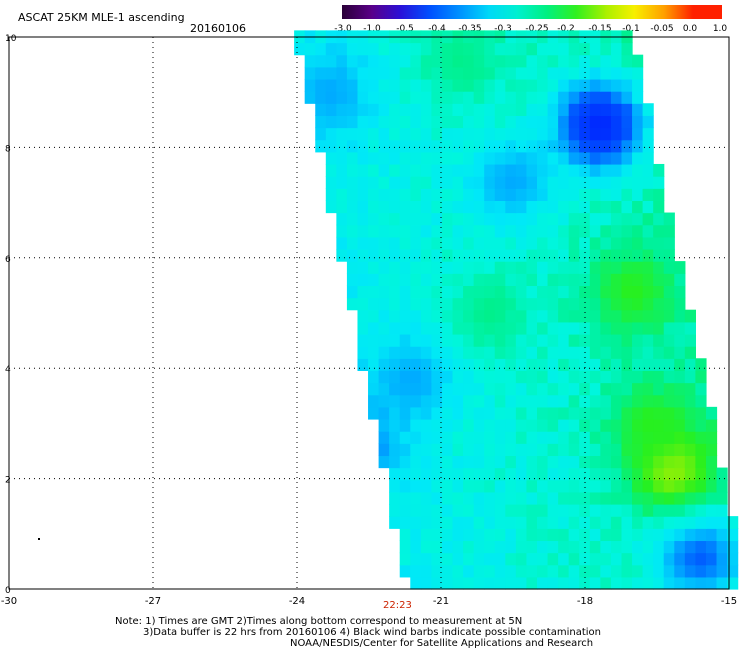 The width and height of the screenshot is (740, 650). Describe the element at coordinates (386, 12) in the screenshot. I see `colorbar-segment` at that location.